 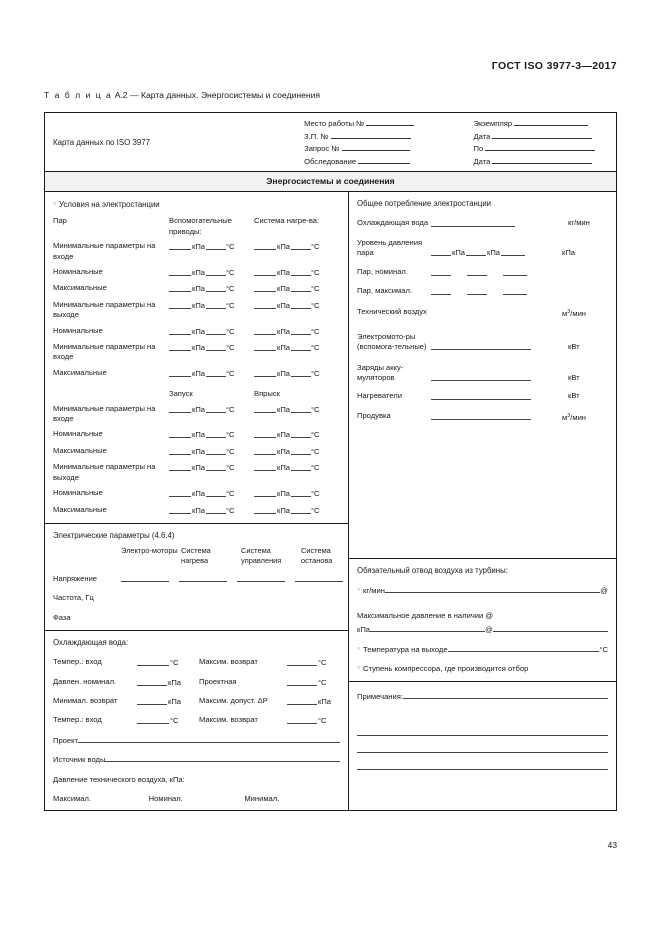 I want to click on pressure-blank, so click(x=428, y=628).